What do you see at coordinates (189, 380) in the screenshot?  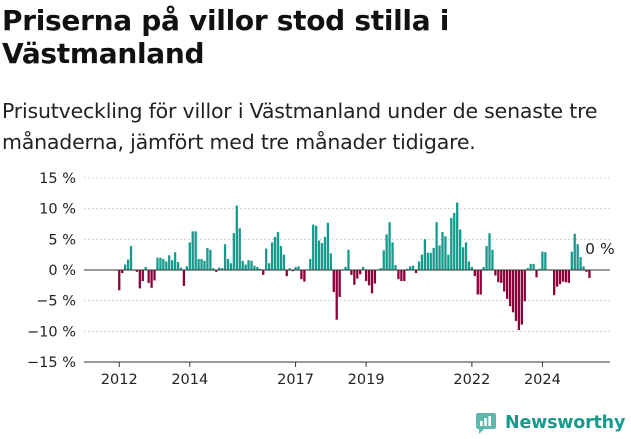 I see `x-tick-label: 2014` at bounding box center [189, 380].